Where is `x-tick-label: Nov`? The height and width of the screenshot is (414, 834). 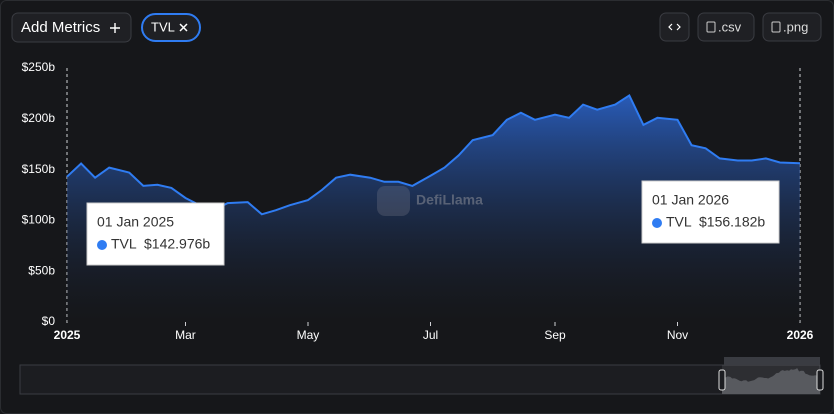
x-tick-label: Nov is located at coordinates (677, 335).